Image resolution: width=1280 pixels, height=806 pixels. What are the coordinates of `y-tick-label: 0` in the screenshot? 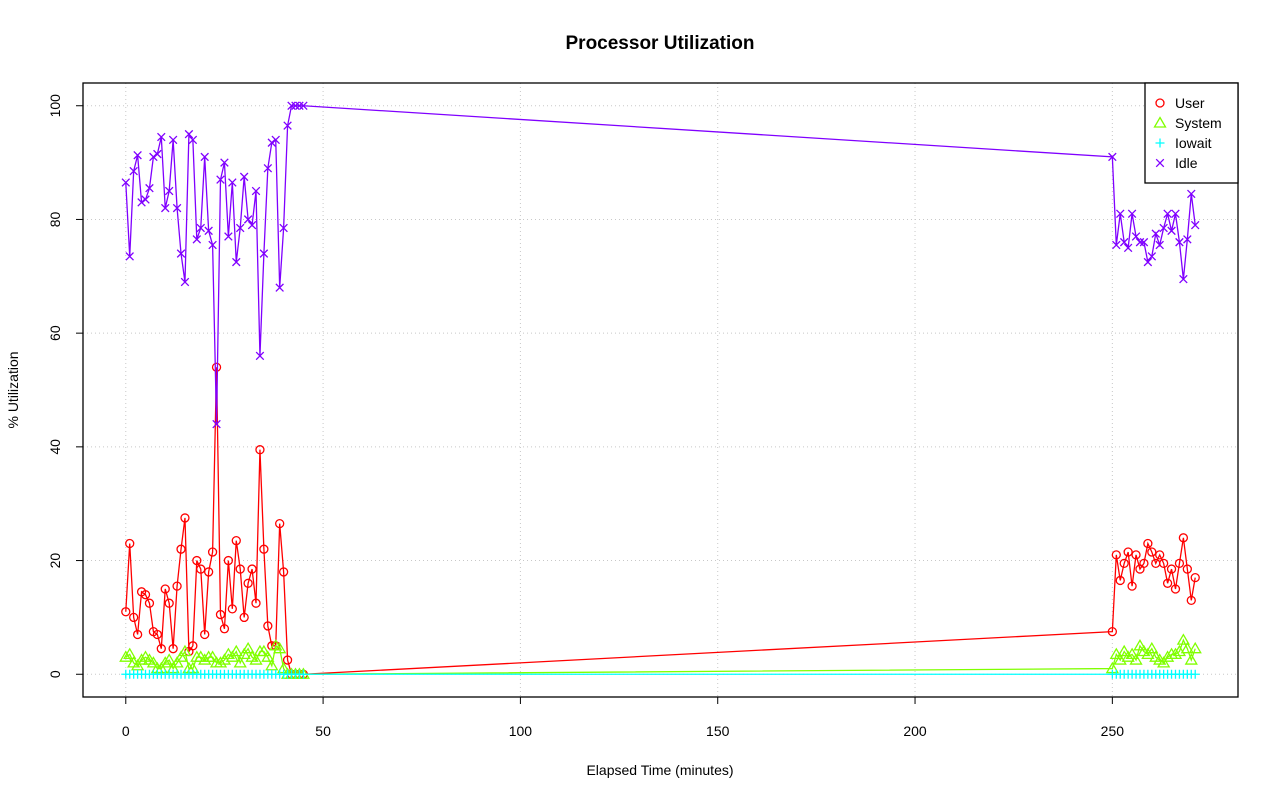 It's located at (55, 674).